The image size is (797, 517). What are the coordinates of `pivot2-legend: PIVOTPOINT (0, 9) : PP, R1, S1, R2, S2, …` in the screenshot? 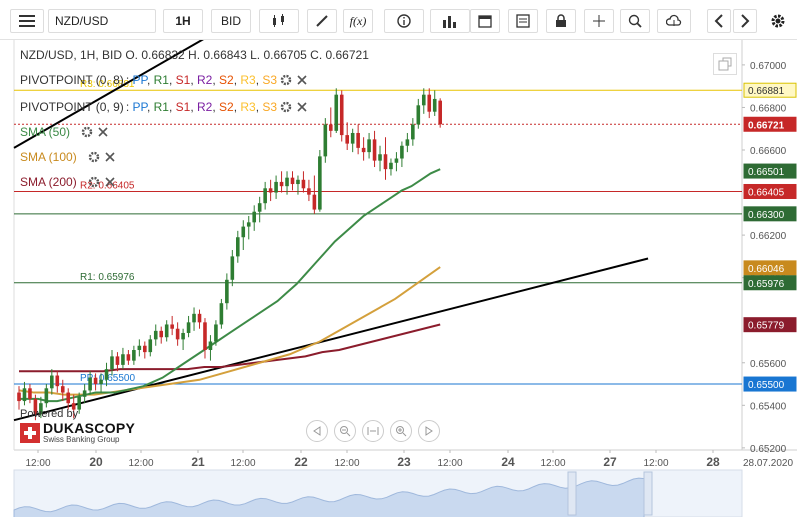 It's located at (164, 107).